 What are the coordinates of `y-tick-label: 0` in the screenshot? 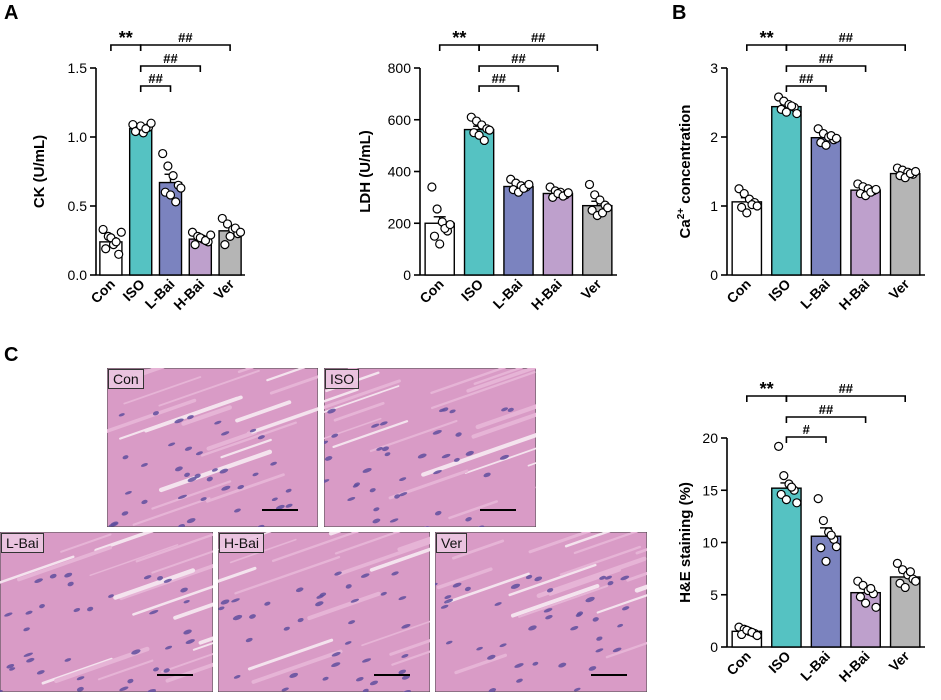 It's located at (714, 647).